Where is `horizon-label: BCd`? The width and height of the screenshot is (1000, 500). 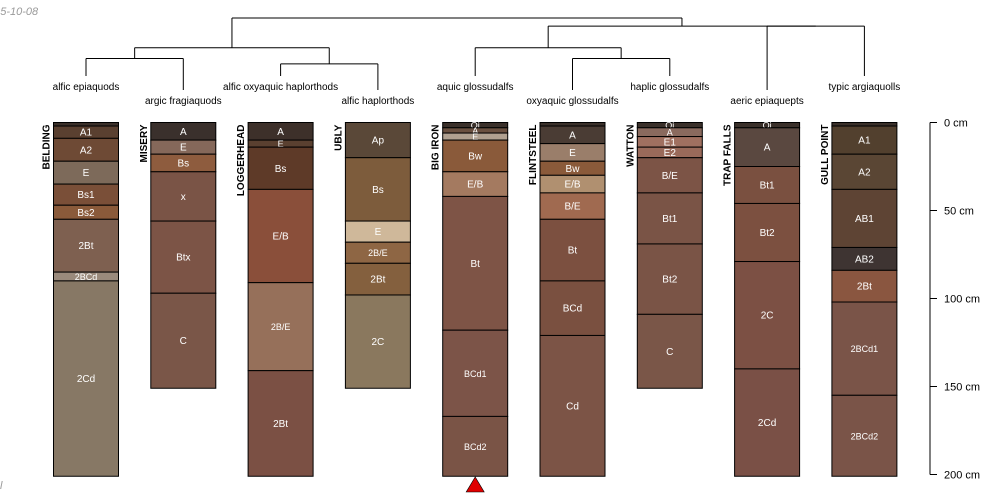
horizon-label: BCd is located at coordinates (572, 309).